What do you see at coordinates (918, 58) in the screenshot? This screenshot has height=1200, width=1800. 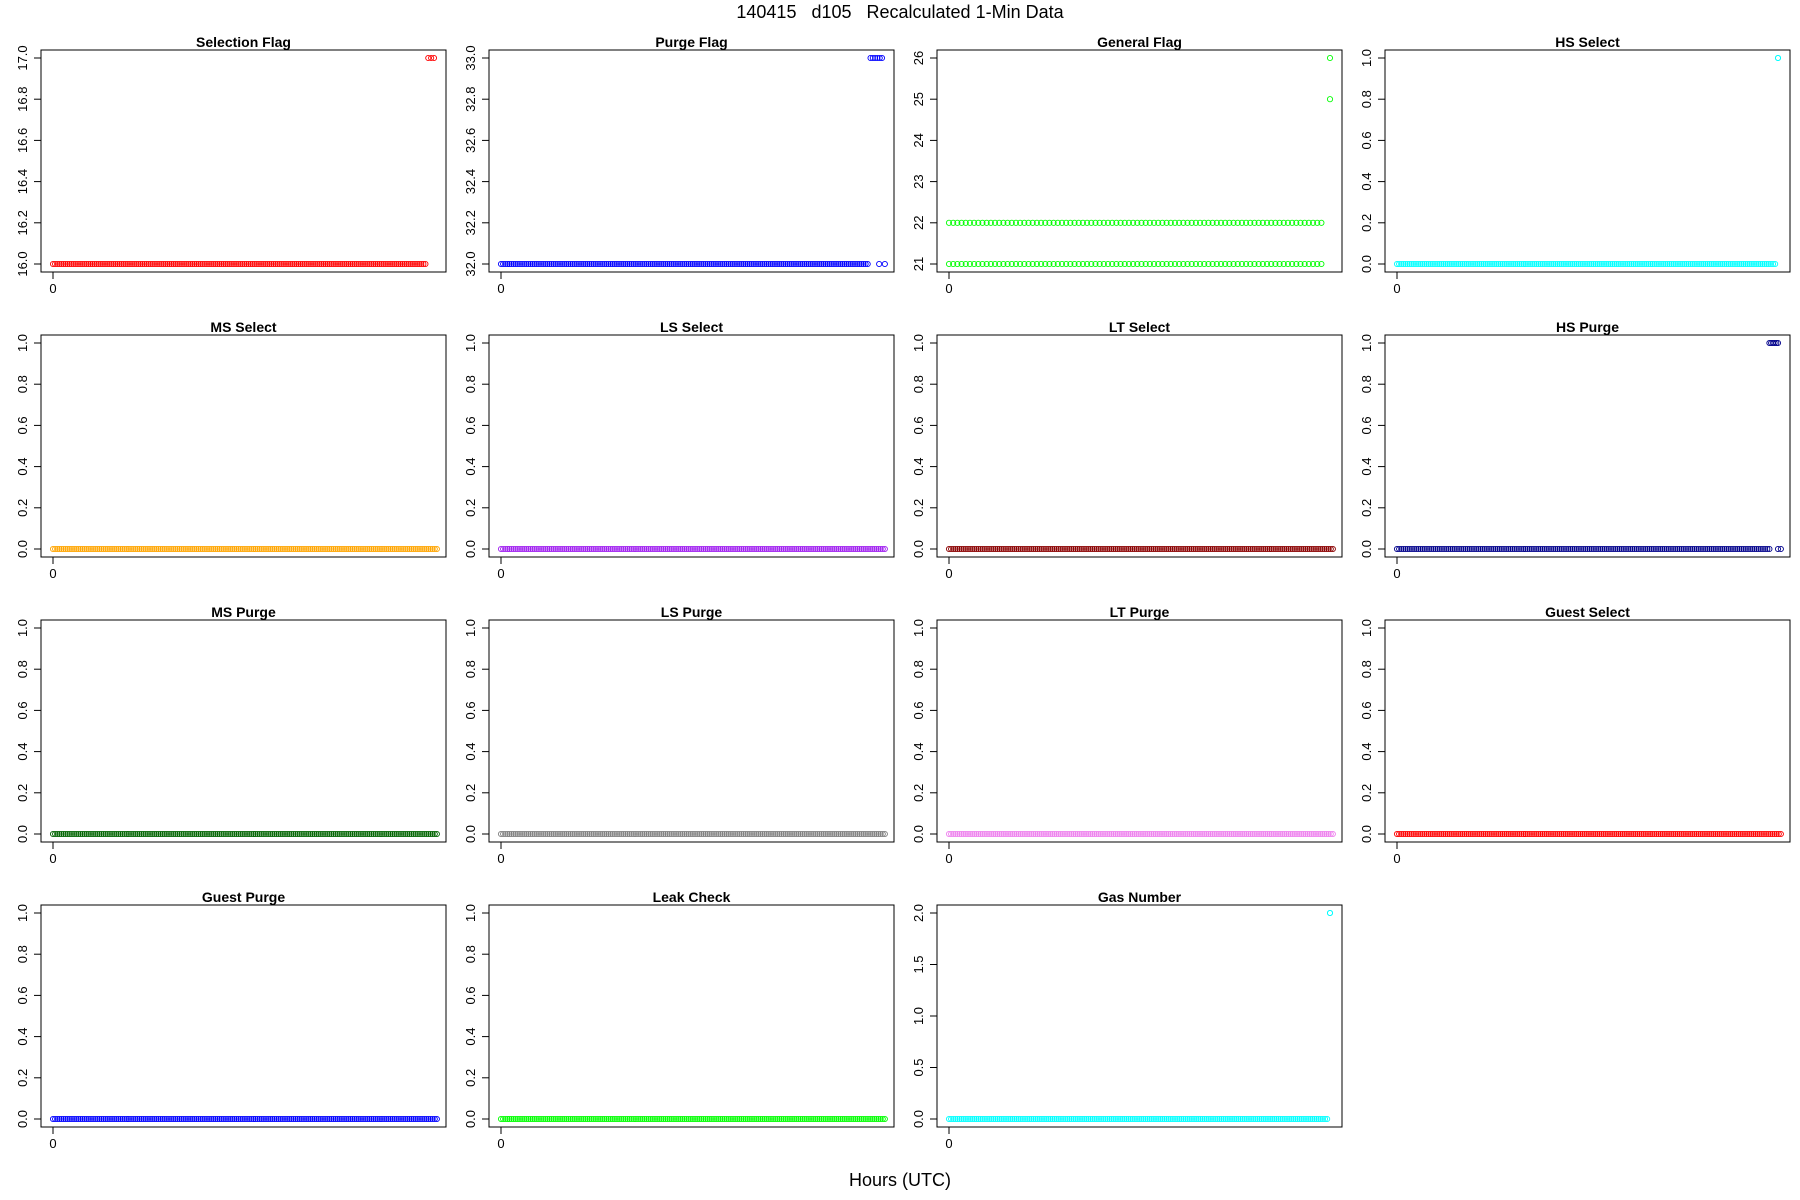 I see `y-tick-label: 26` at bounding box center [918, 58].